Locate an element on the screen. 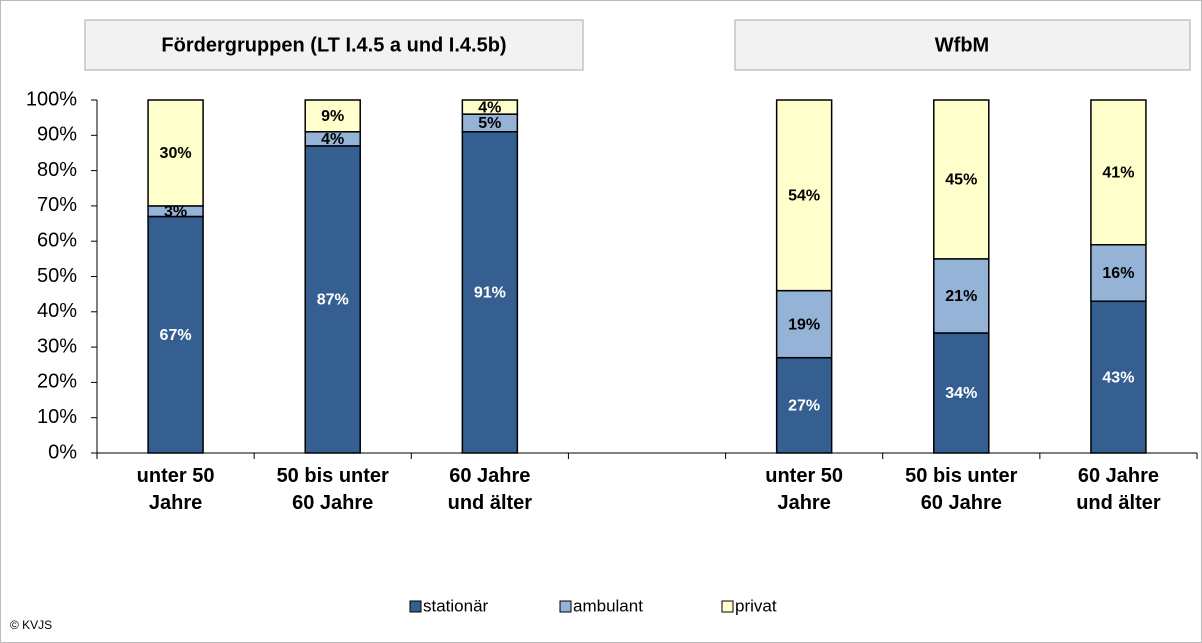  group-title: WfbM is located at coordinates (962, 45).